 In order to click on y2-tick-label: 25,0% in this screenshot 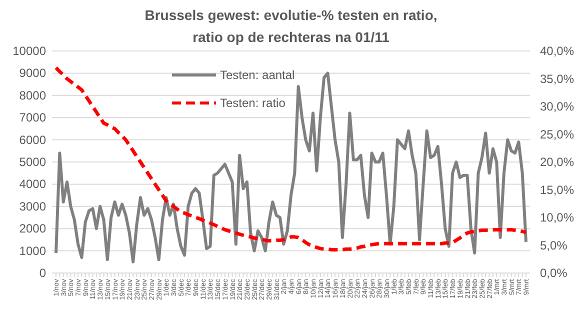, I will do `click(557, 134)`.